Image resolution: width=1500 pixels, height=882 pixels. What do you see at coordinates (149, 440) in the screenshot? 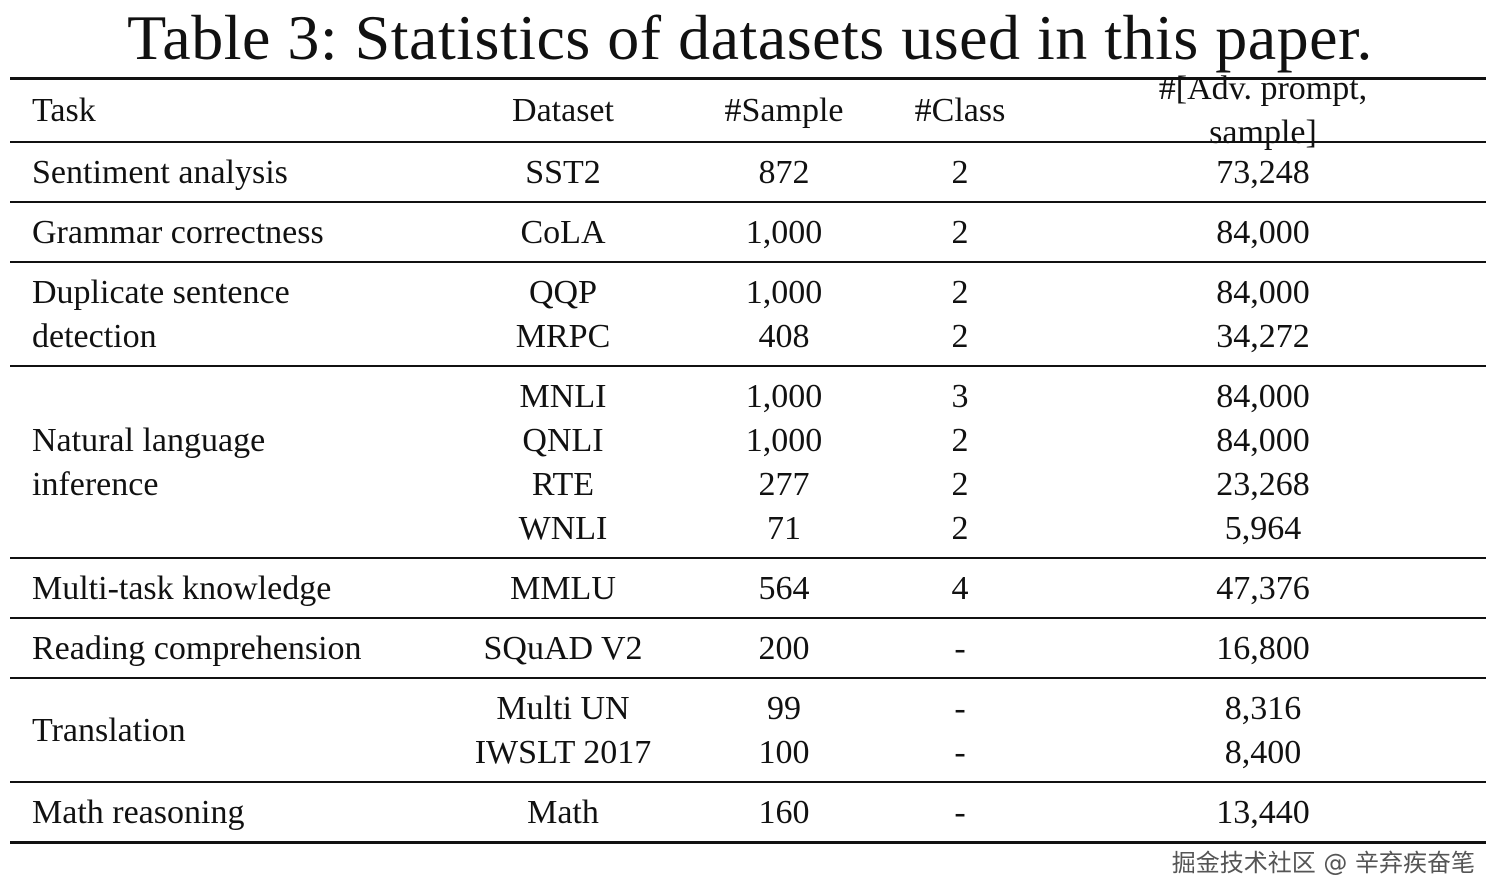
I see `task-line: Natural language` at bounding box center [149, 440].